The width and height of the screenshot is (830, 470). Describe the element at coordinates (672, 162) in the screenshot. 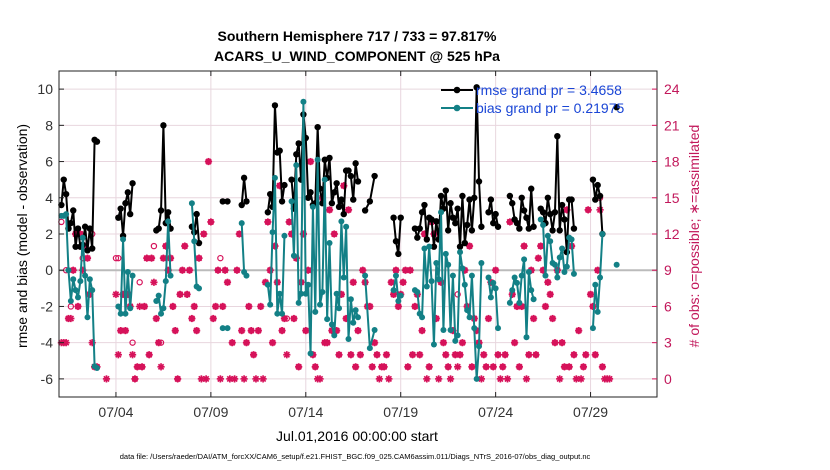

I see `y-tick-label-right: 18` at that location.